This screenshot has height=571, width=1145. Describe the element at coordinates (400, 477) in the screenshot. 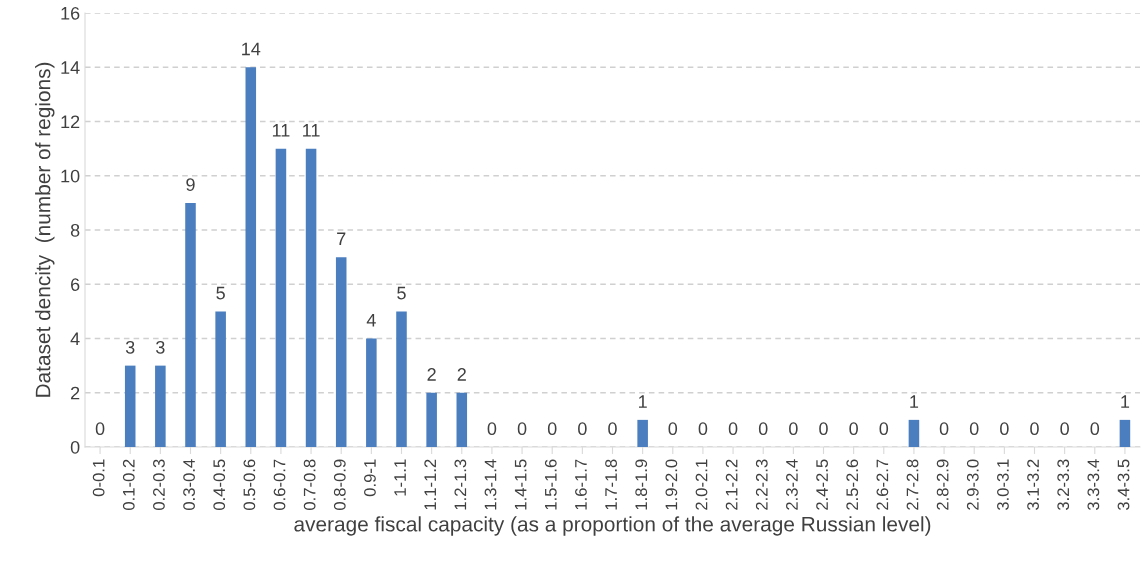

I see `x-tick-label: 1-1.1` at that location.